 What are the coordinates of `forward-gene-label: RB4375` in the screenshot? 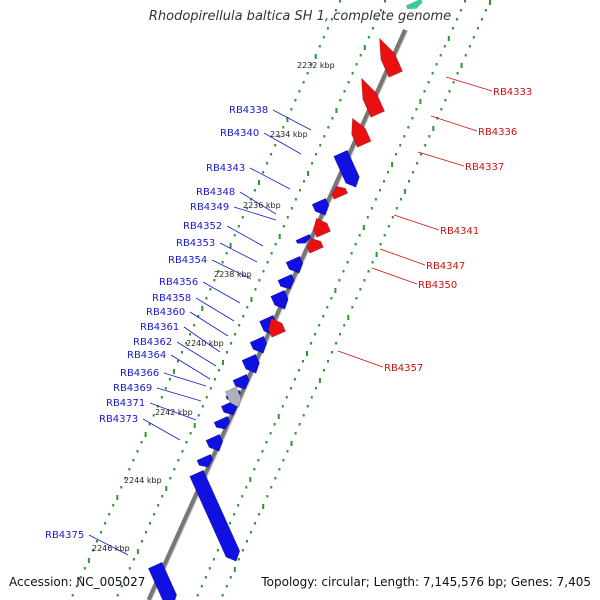 It's located at (64, 535).